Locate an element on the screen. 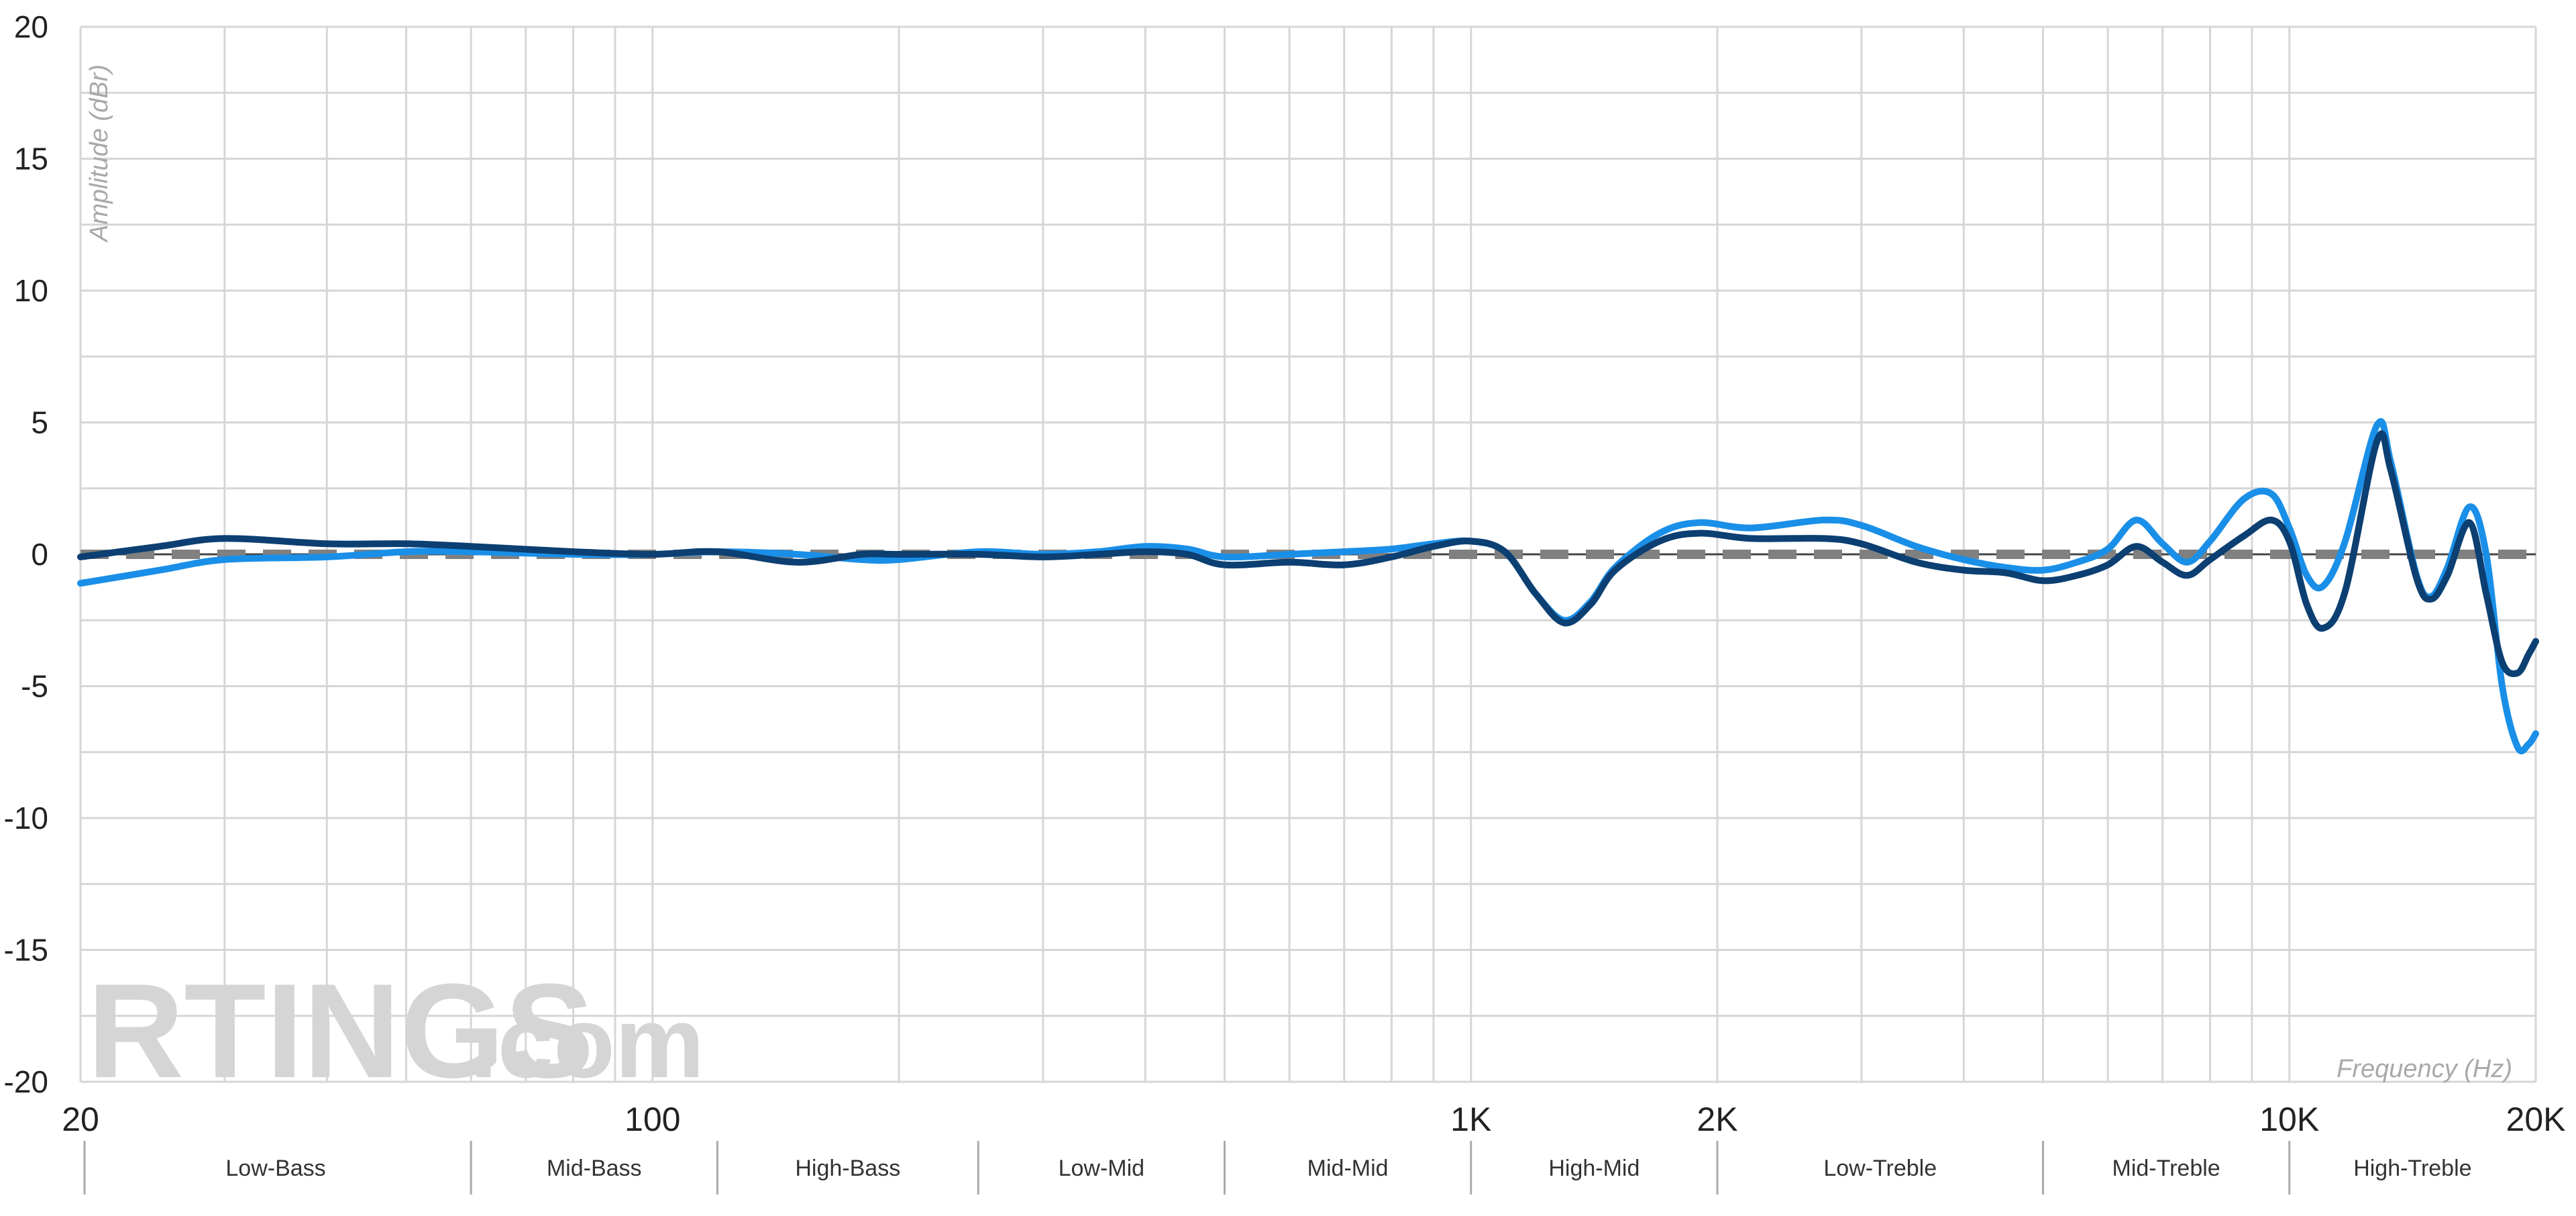 The height and width of the screenshot is (1216, 2576). x-tick-label: 100 is located at coordinates (652, 1119).